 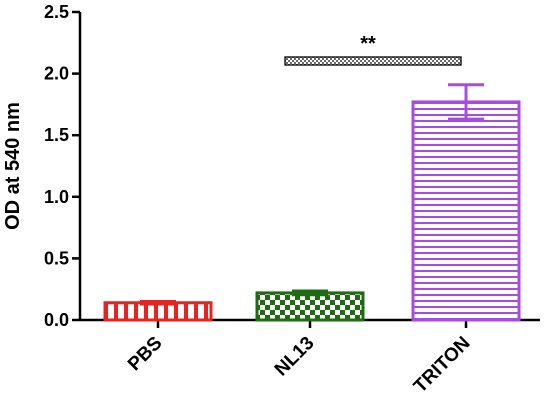 I want to click on y-tick-label: 1.5, so click(x=56, y=135).